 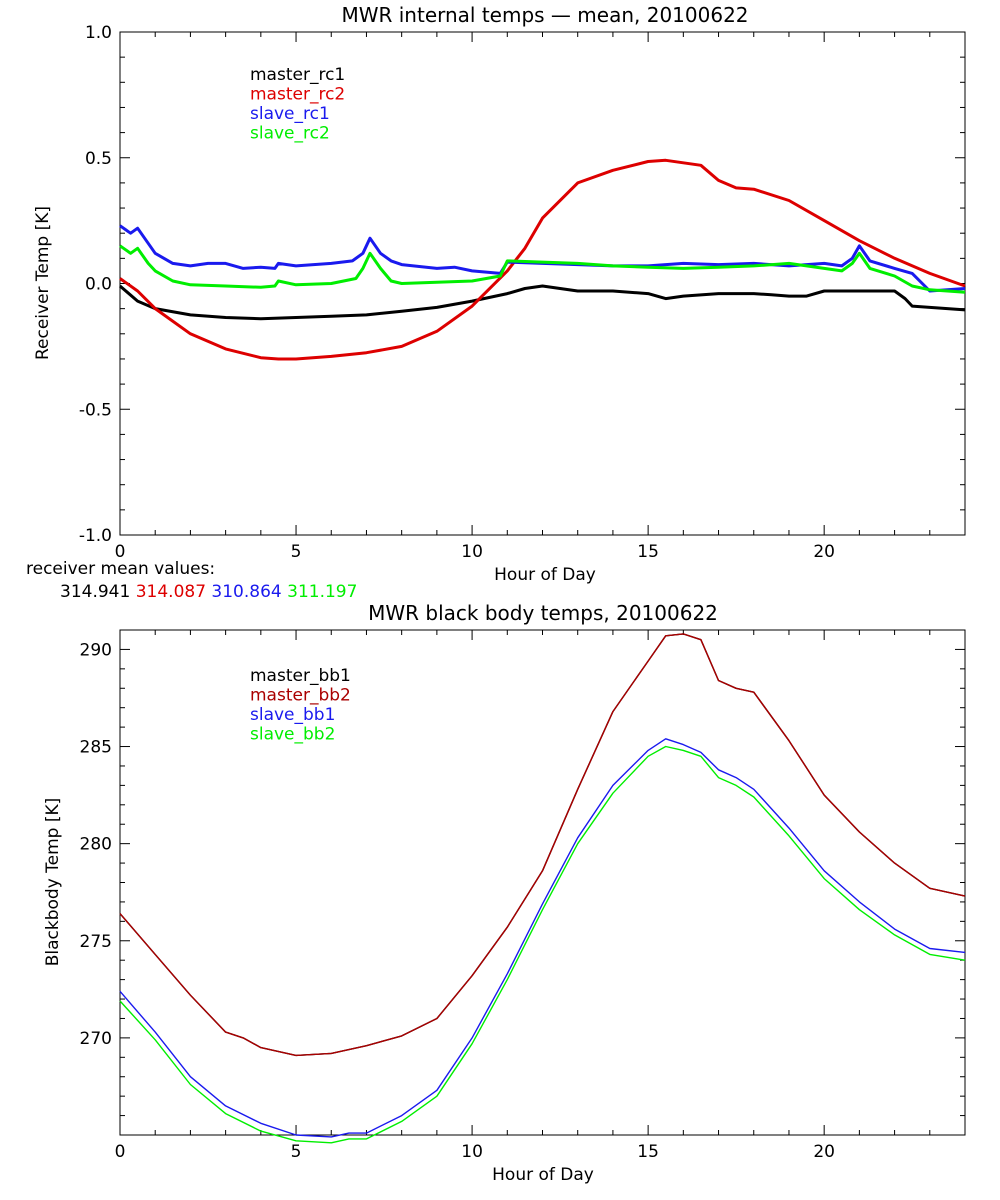 What do you see at coordinates (292, 715) in the screenshot?
I see `legend-entry-slave-bb1: slave_bb1` at bounding box center [292, 715].